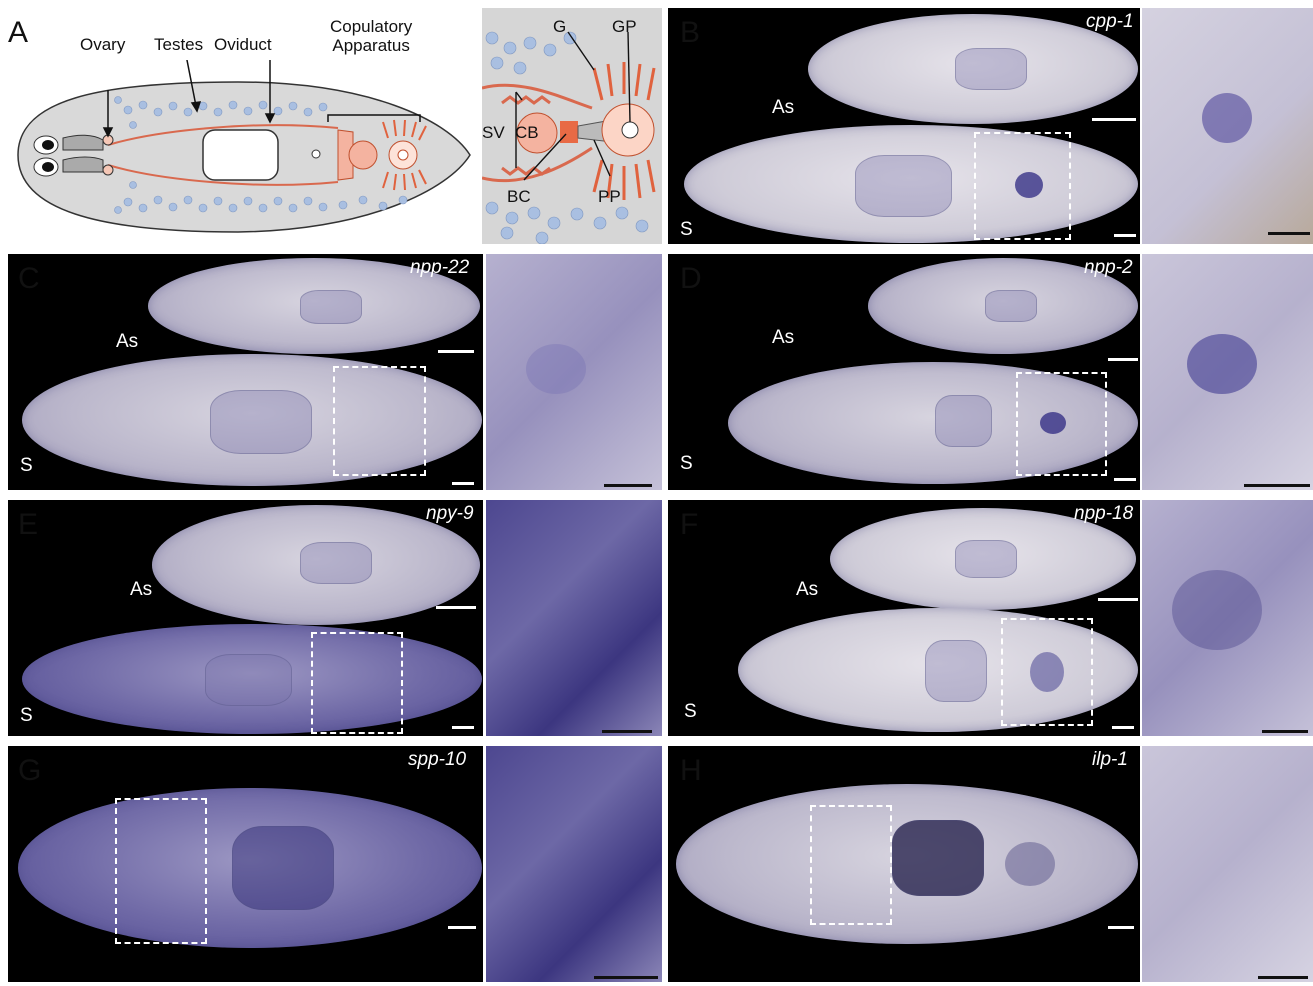 Image resolution: width=1313 pixels, height=986 pixels. I want to click on panel-e-zoom-box, so click(357, 683).